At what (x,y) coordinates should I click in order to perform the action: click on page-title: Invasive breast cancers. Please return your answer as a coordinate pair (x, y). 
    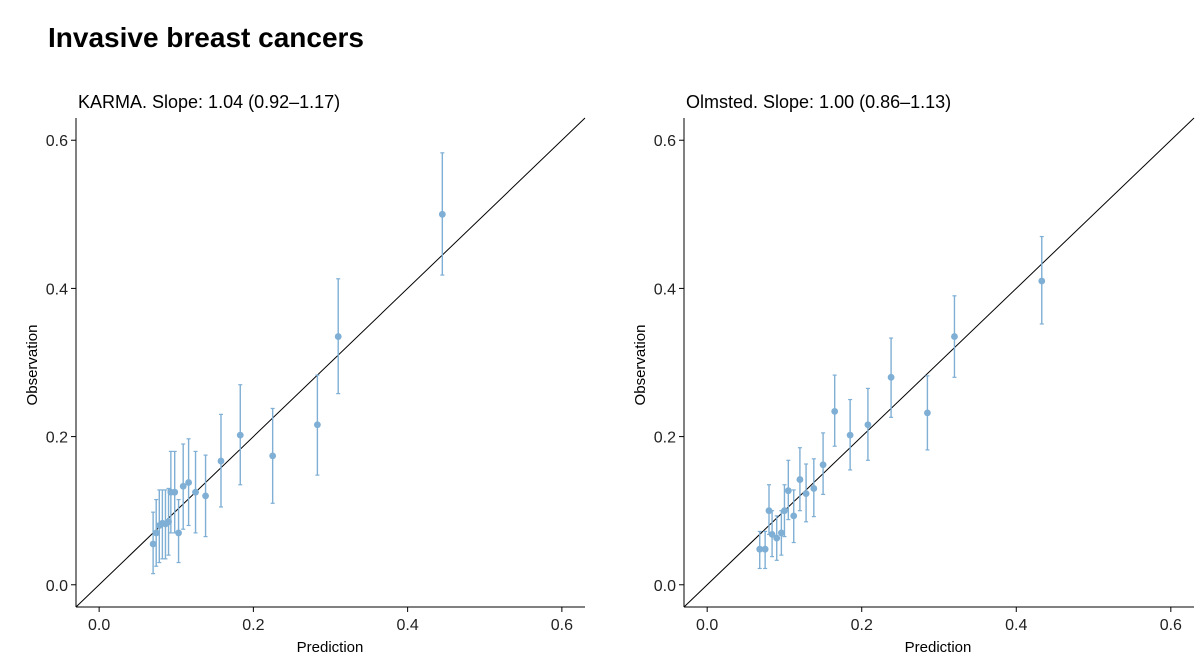
    Looking at the image, I should click on (206, 37).